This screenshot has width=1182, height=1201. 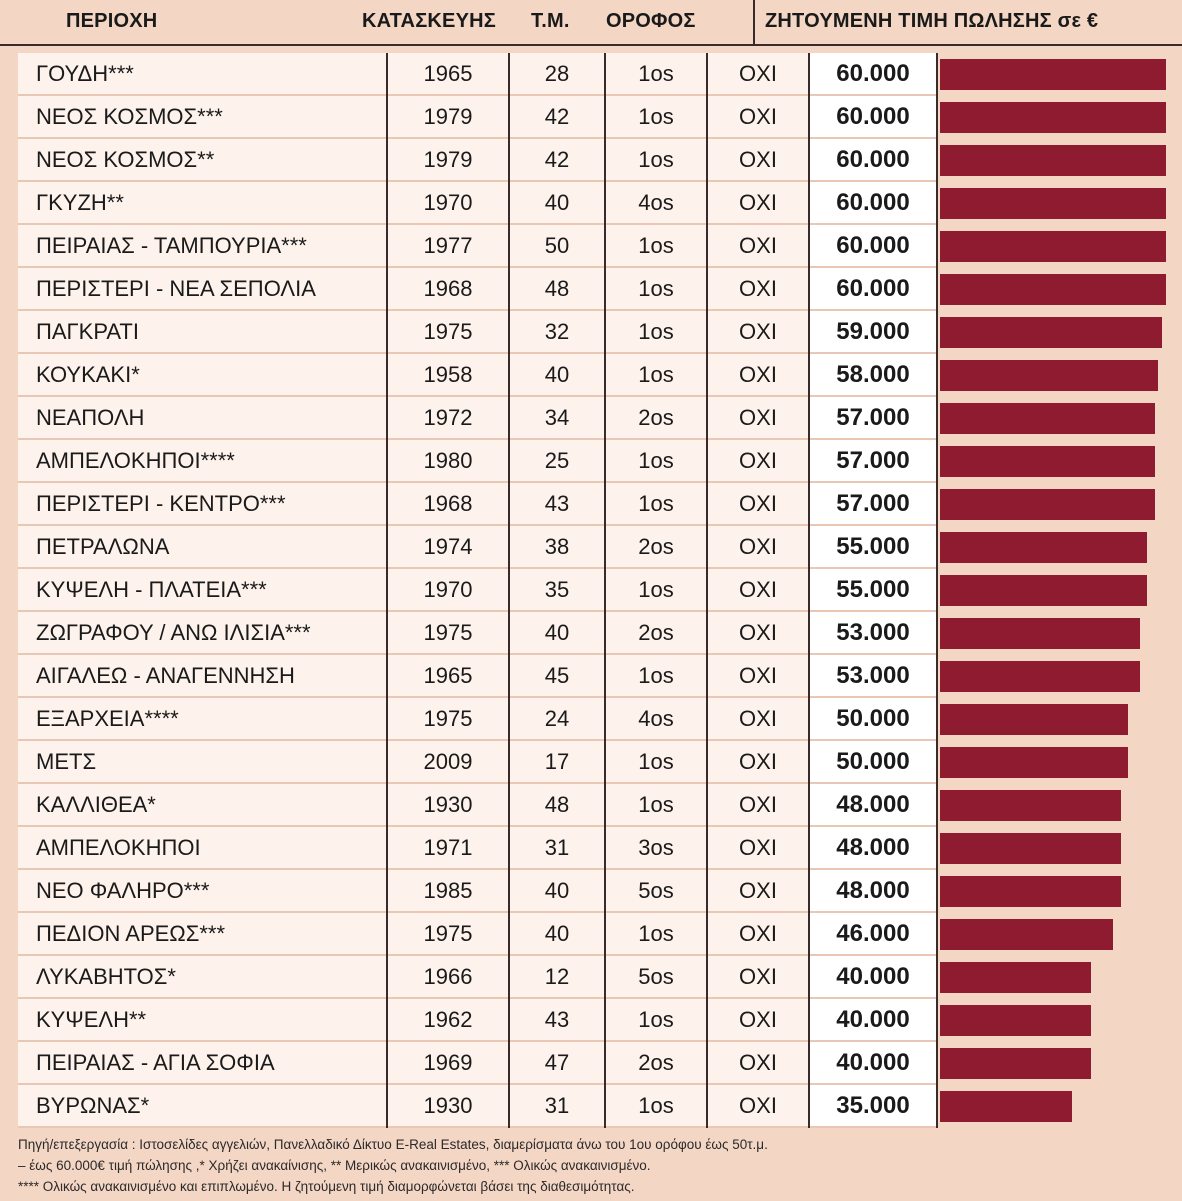 I want to click on sqm-cell: 47, so click(x=557, y=1063).